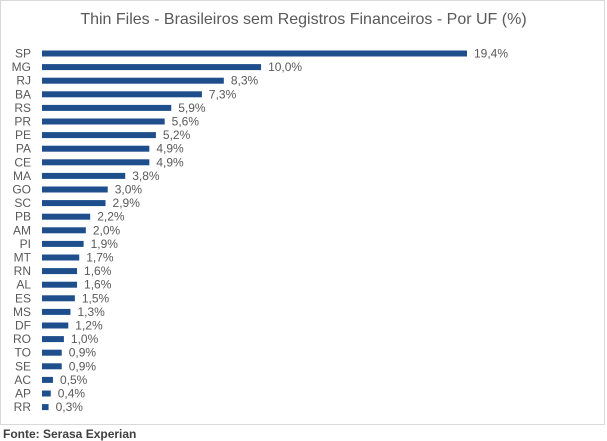 This screenshot has height=441, width=607. Describe the element at coordinates (22, 162) in the screenshot. I see `category-label-ce: CE` at that location.